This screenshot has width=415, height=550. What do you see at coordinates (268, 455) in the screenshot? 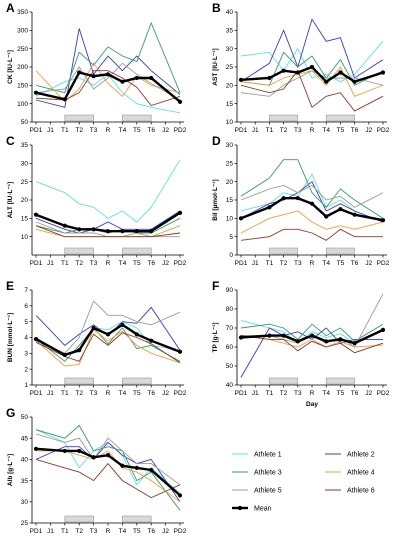
I see `legend-label: Athlete 1` at bounding box center [268, 455].